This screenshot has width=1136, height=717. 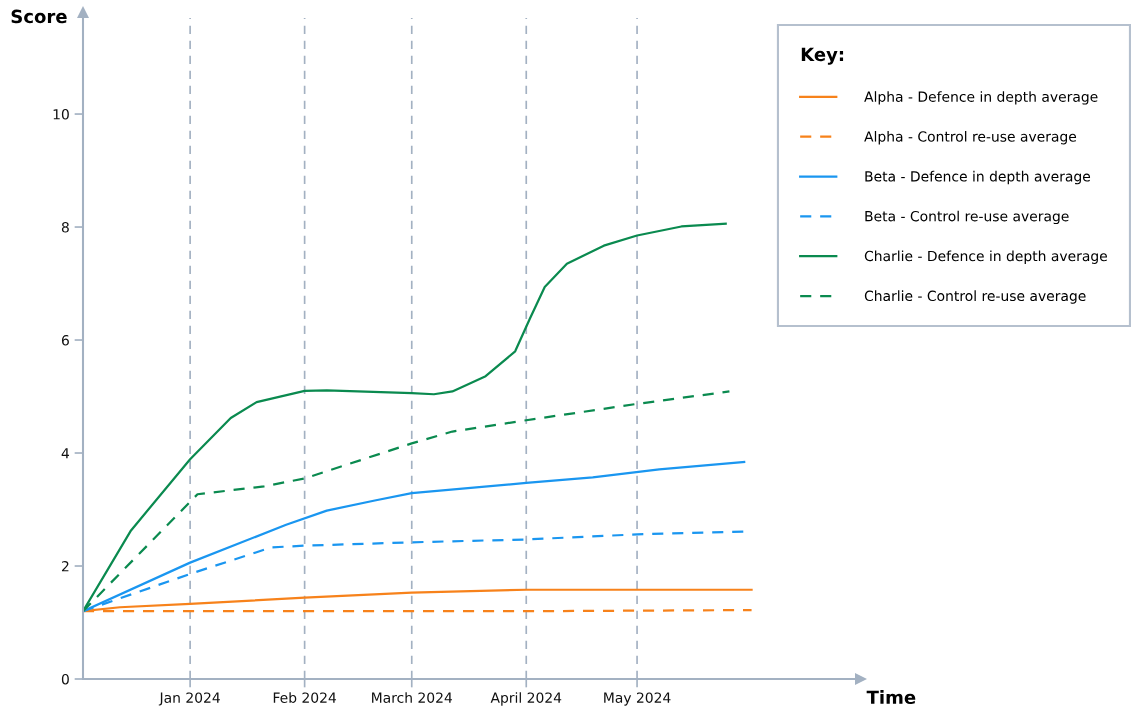 I want to click on legend-label: Charlie - Defence in depth average, so click(x=985, y=257).